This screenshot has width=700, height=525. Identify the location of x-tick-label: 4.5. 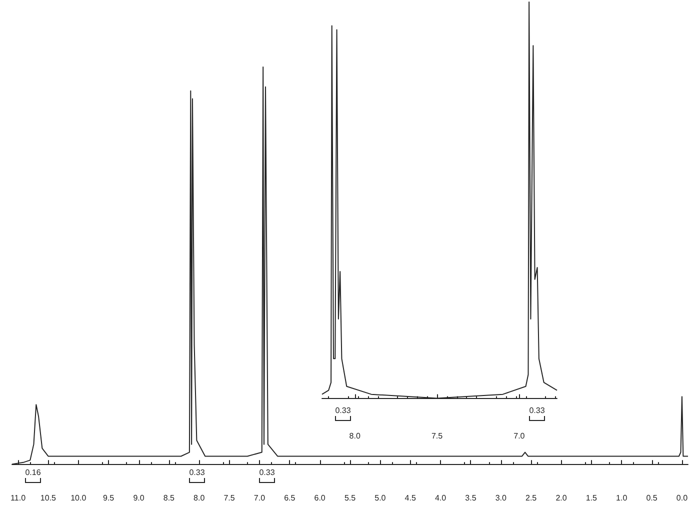
(410, 498).